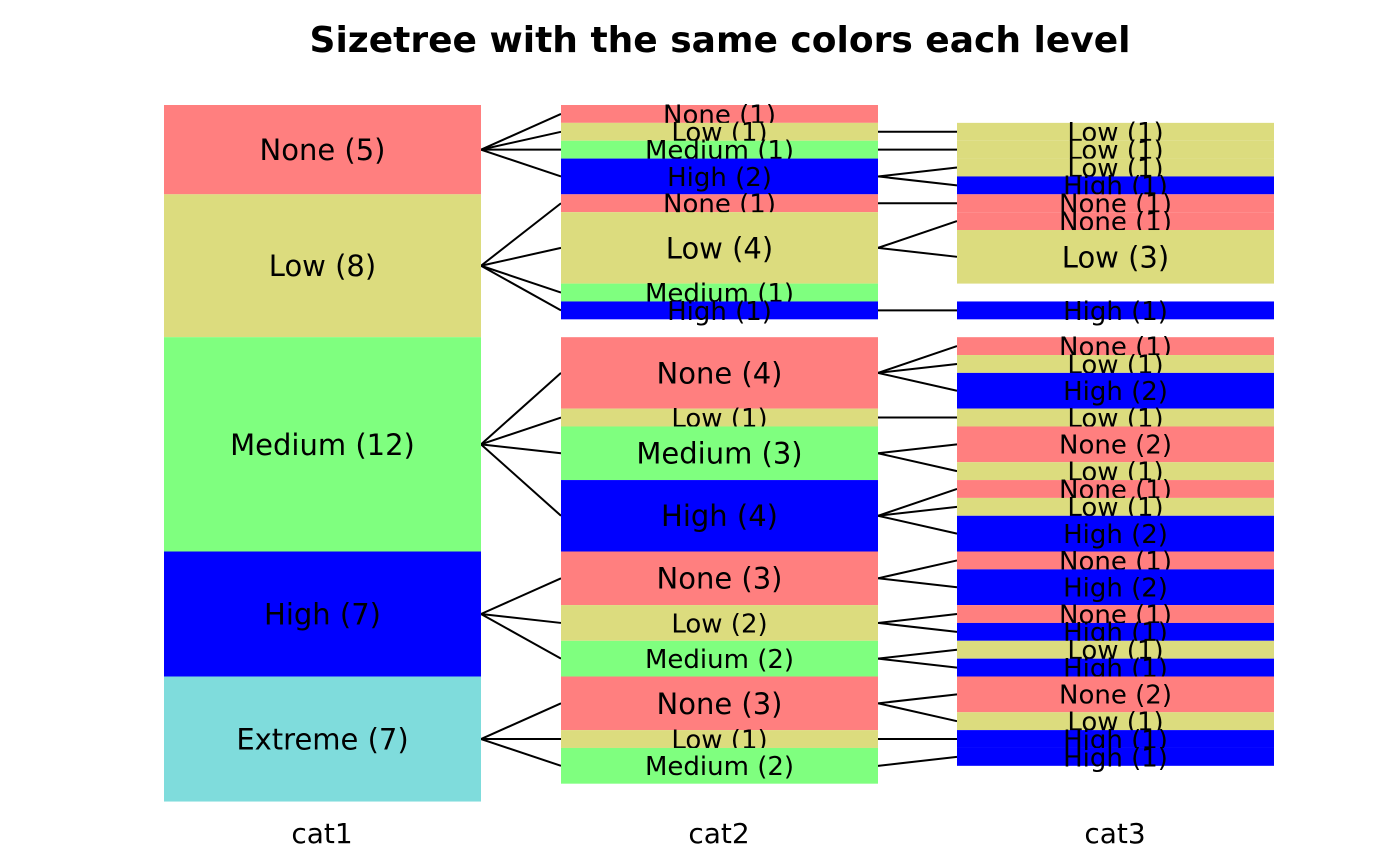 The height and width of the screenshot is (866, 1400). What do you see at coordinates (321, 833) in the screenshot?
I see `column-label-cat1: cat1` at bounding box center [321, 833].